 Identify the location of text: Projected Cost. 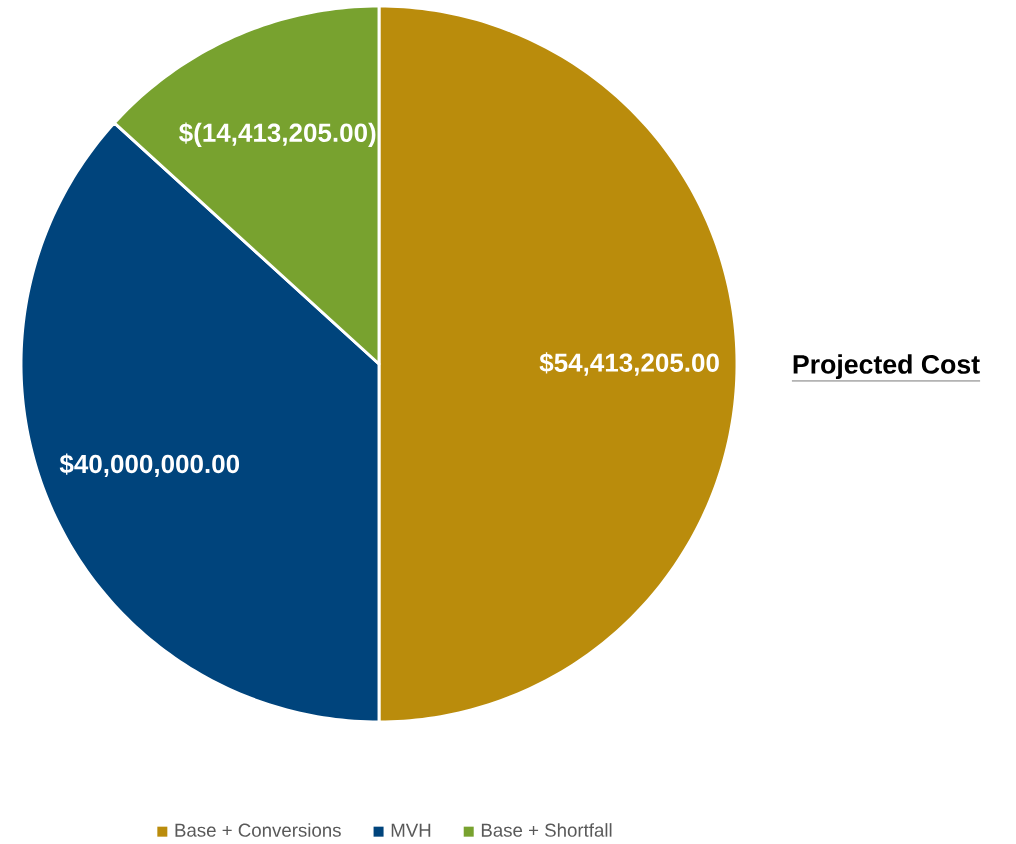
(886, 367).